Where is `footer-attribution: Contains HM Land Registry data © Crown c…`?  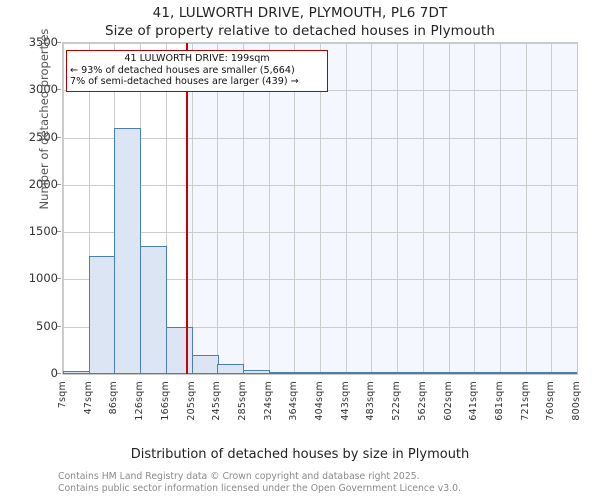 footer-attribution: Contains HM Land Registry data © Crown c… is located at coordinates (328, 483).